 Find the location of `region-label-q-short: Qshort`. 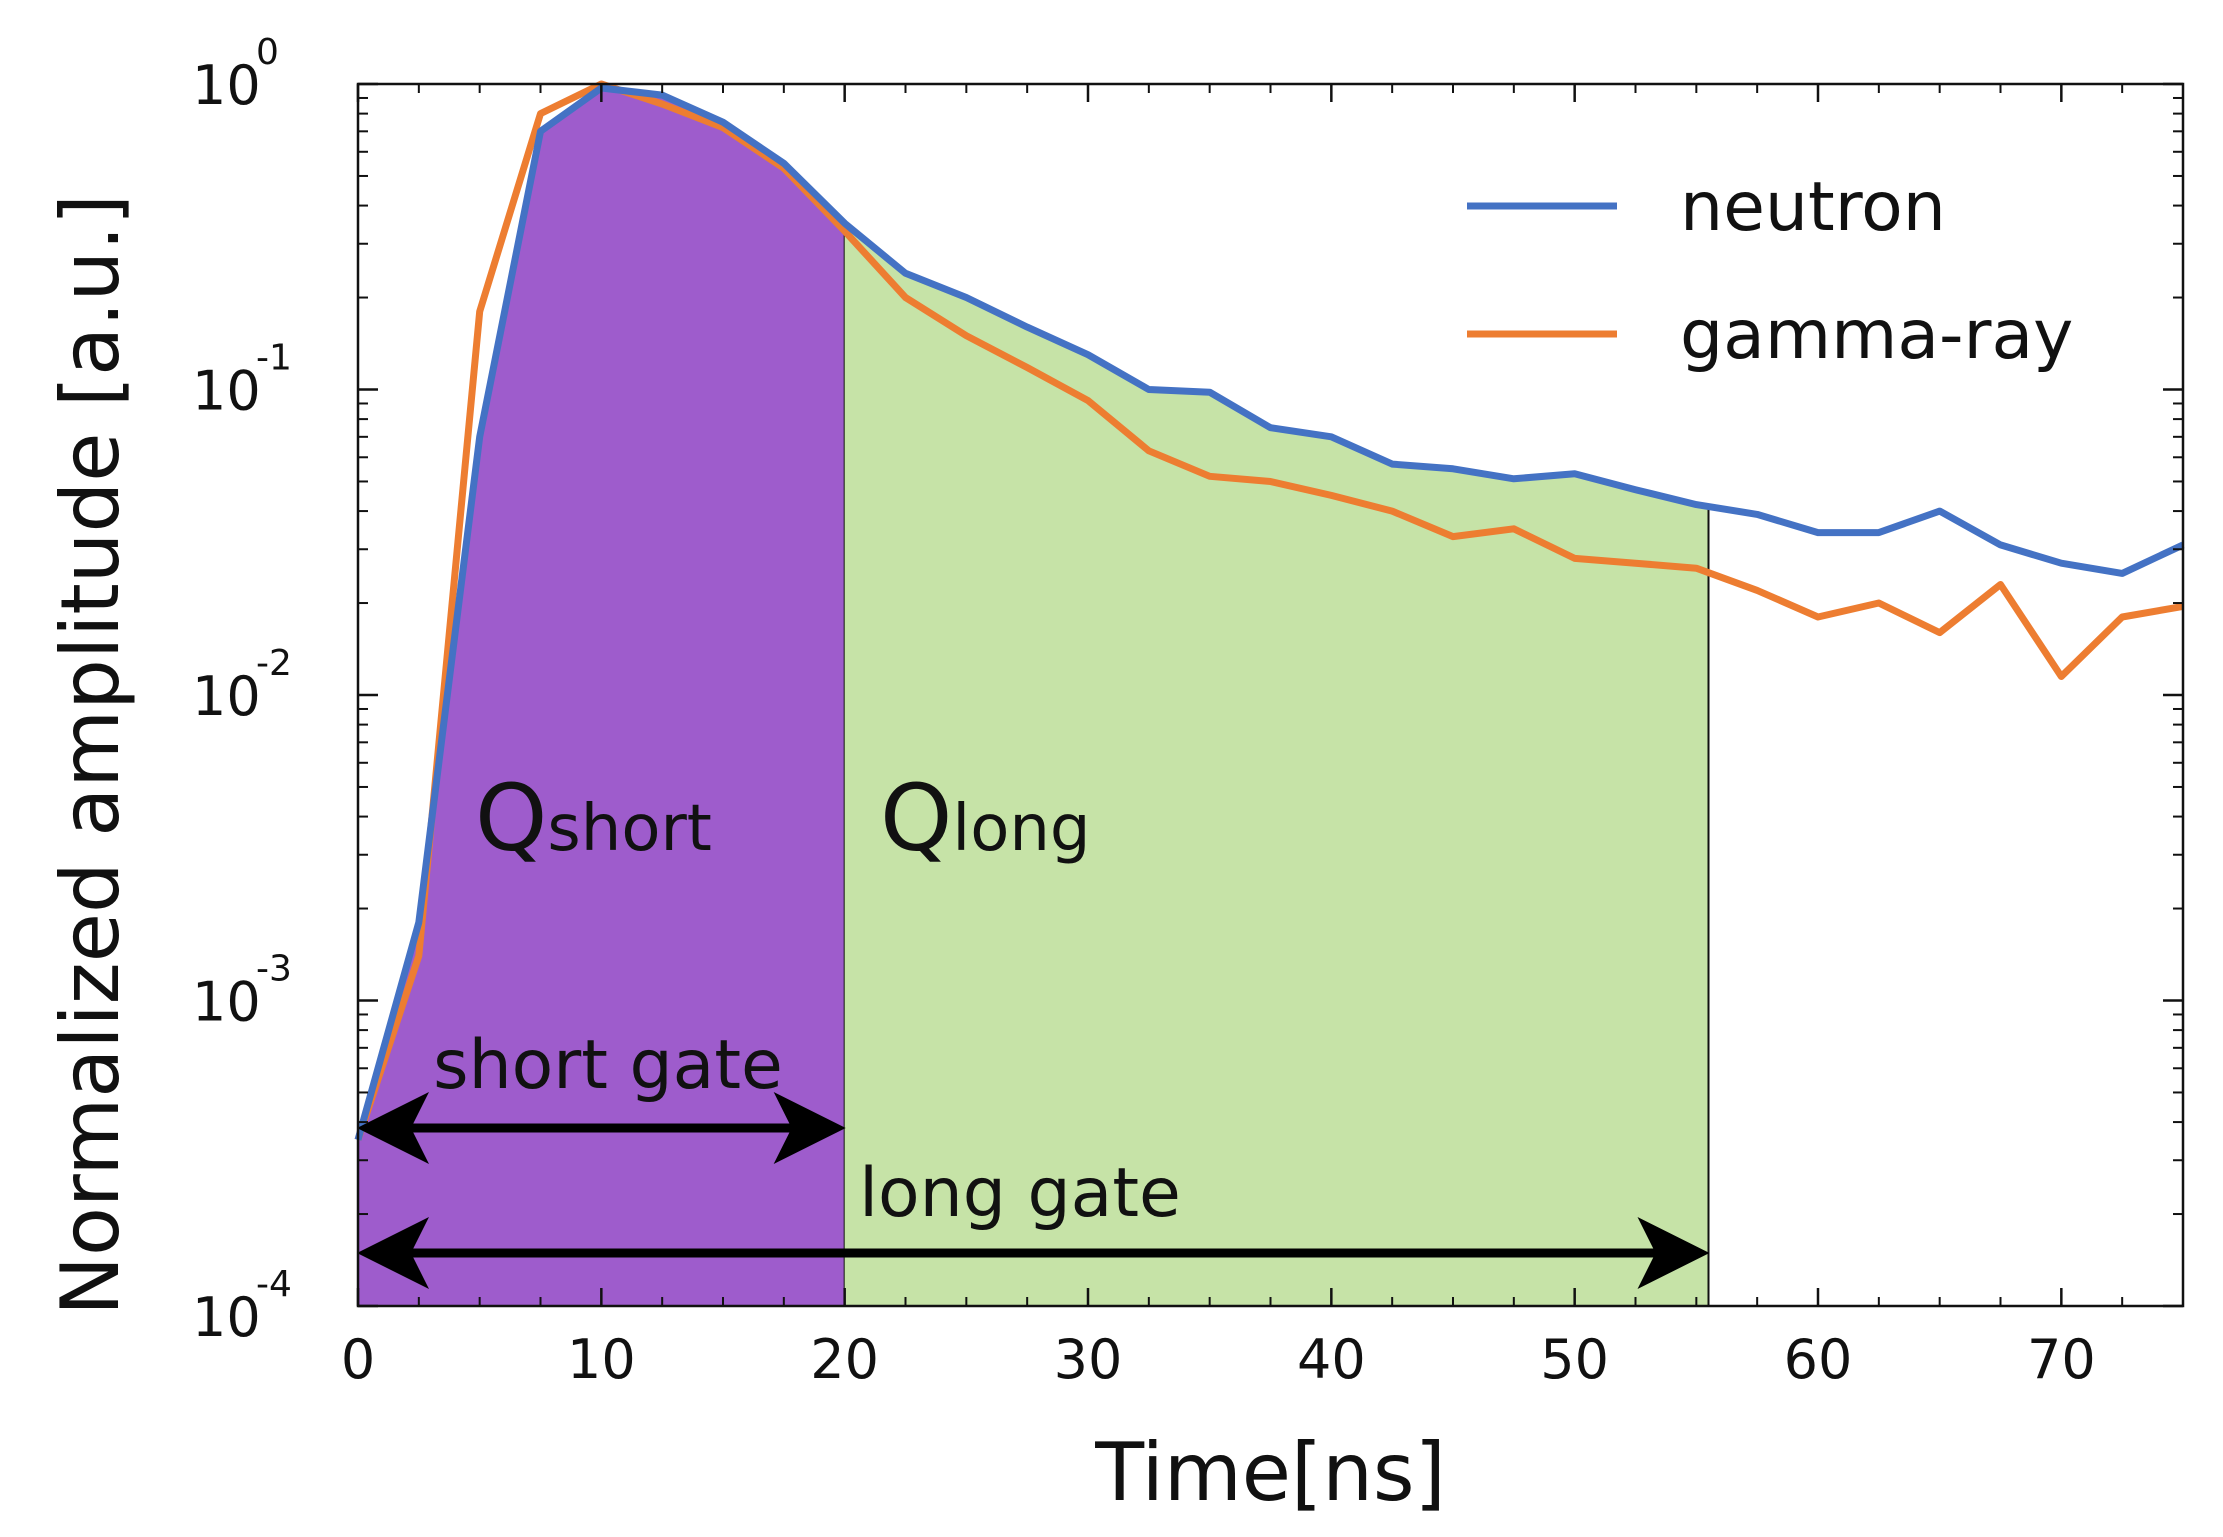

region-label-q-short: Qshort is located at coordinates (593, 818).